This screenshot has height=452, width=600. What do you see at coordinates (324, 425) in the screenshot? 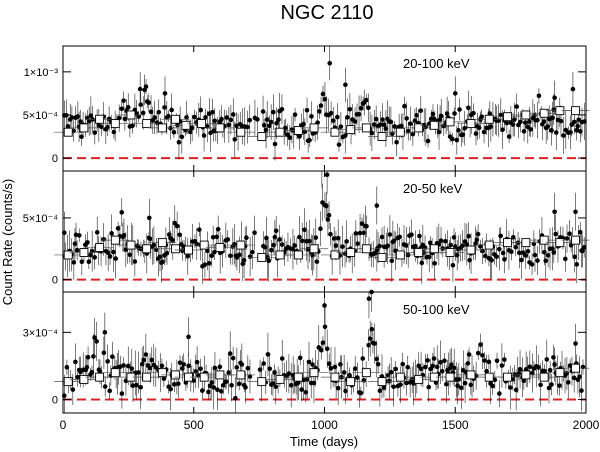
I see `x-tick-label: 1000` at bounding box center [324, 425].